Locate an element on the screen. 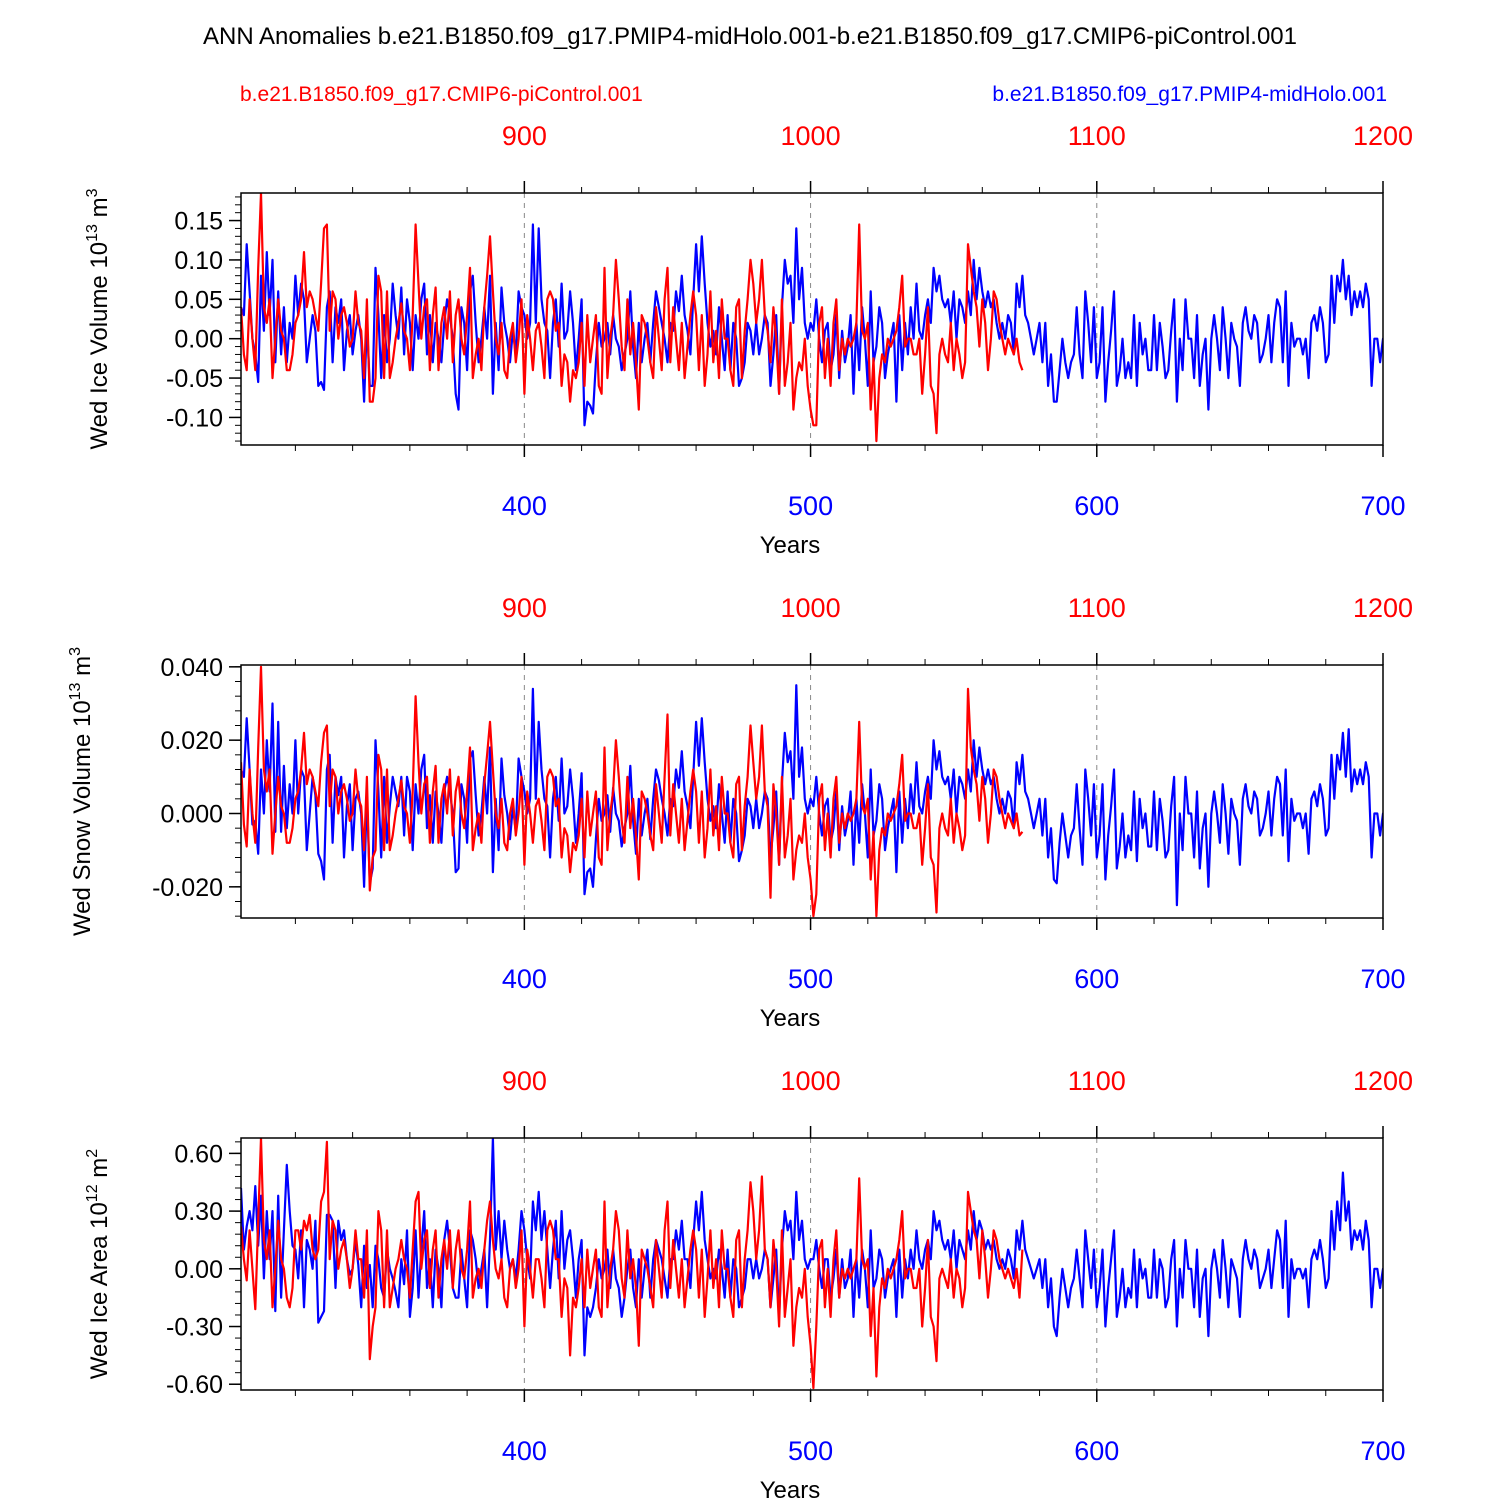 The image size is (1500, 1500). y-tick-label: -0.05 is located at coordinates (194, 379).